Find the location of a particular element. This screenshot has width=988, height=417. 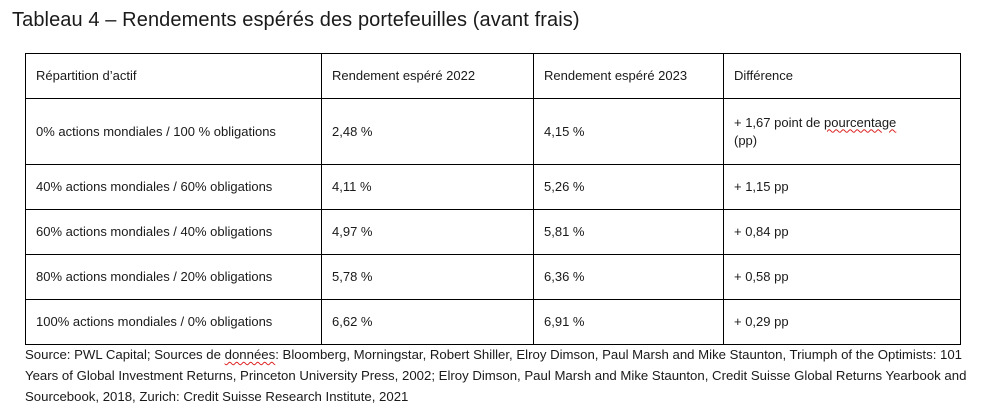

source-text: Source: PWL Capital; Sources de is located at coordinates (125, 354).